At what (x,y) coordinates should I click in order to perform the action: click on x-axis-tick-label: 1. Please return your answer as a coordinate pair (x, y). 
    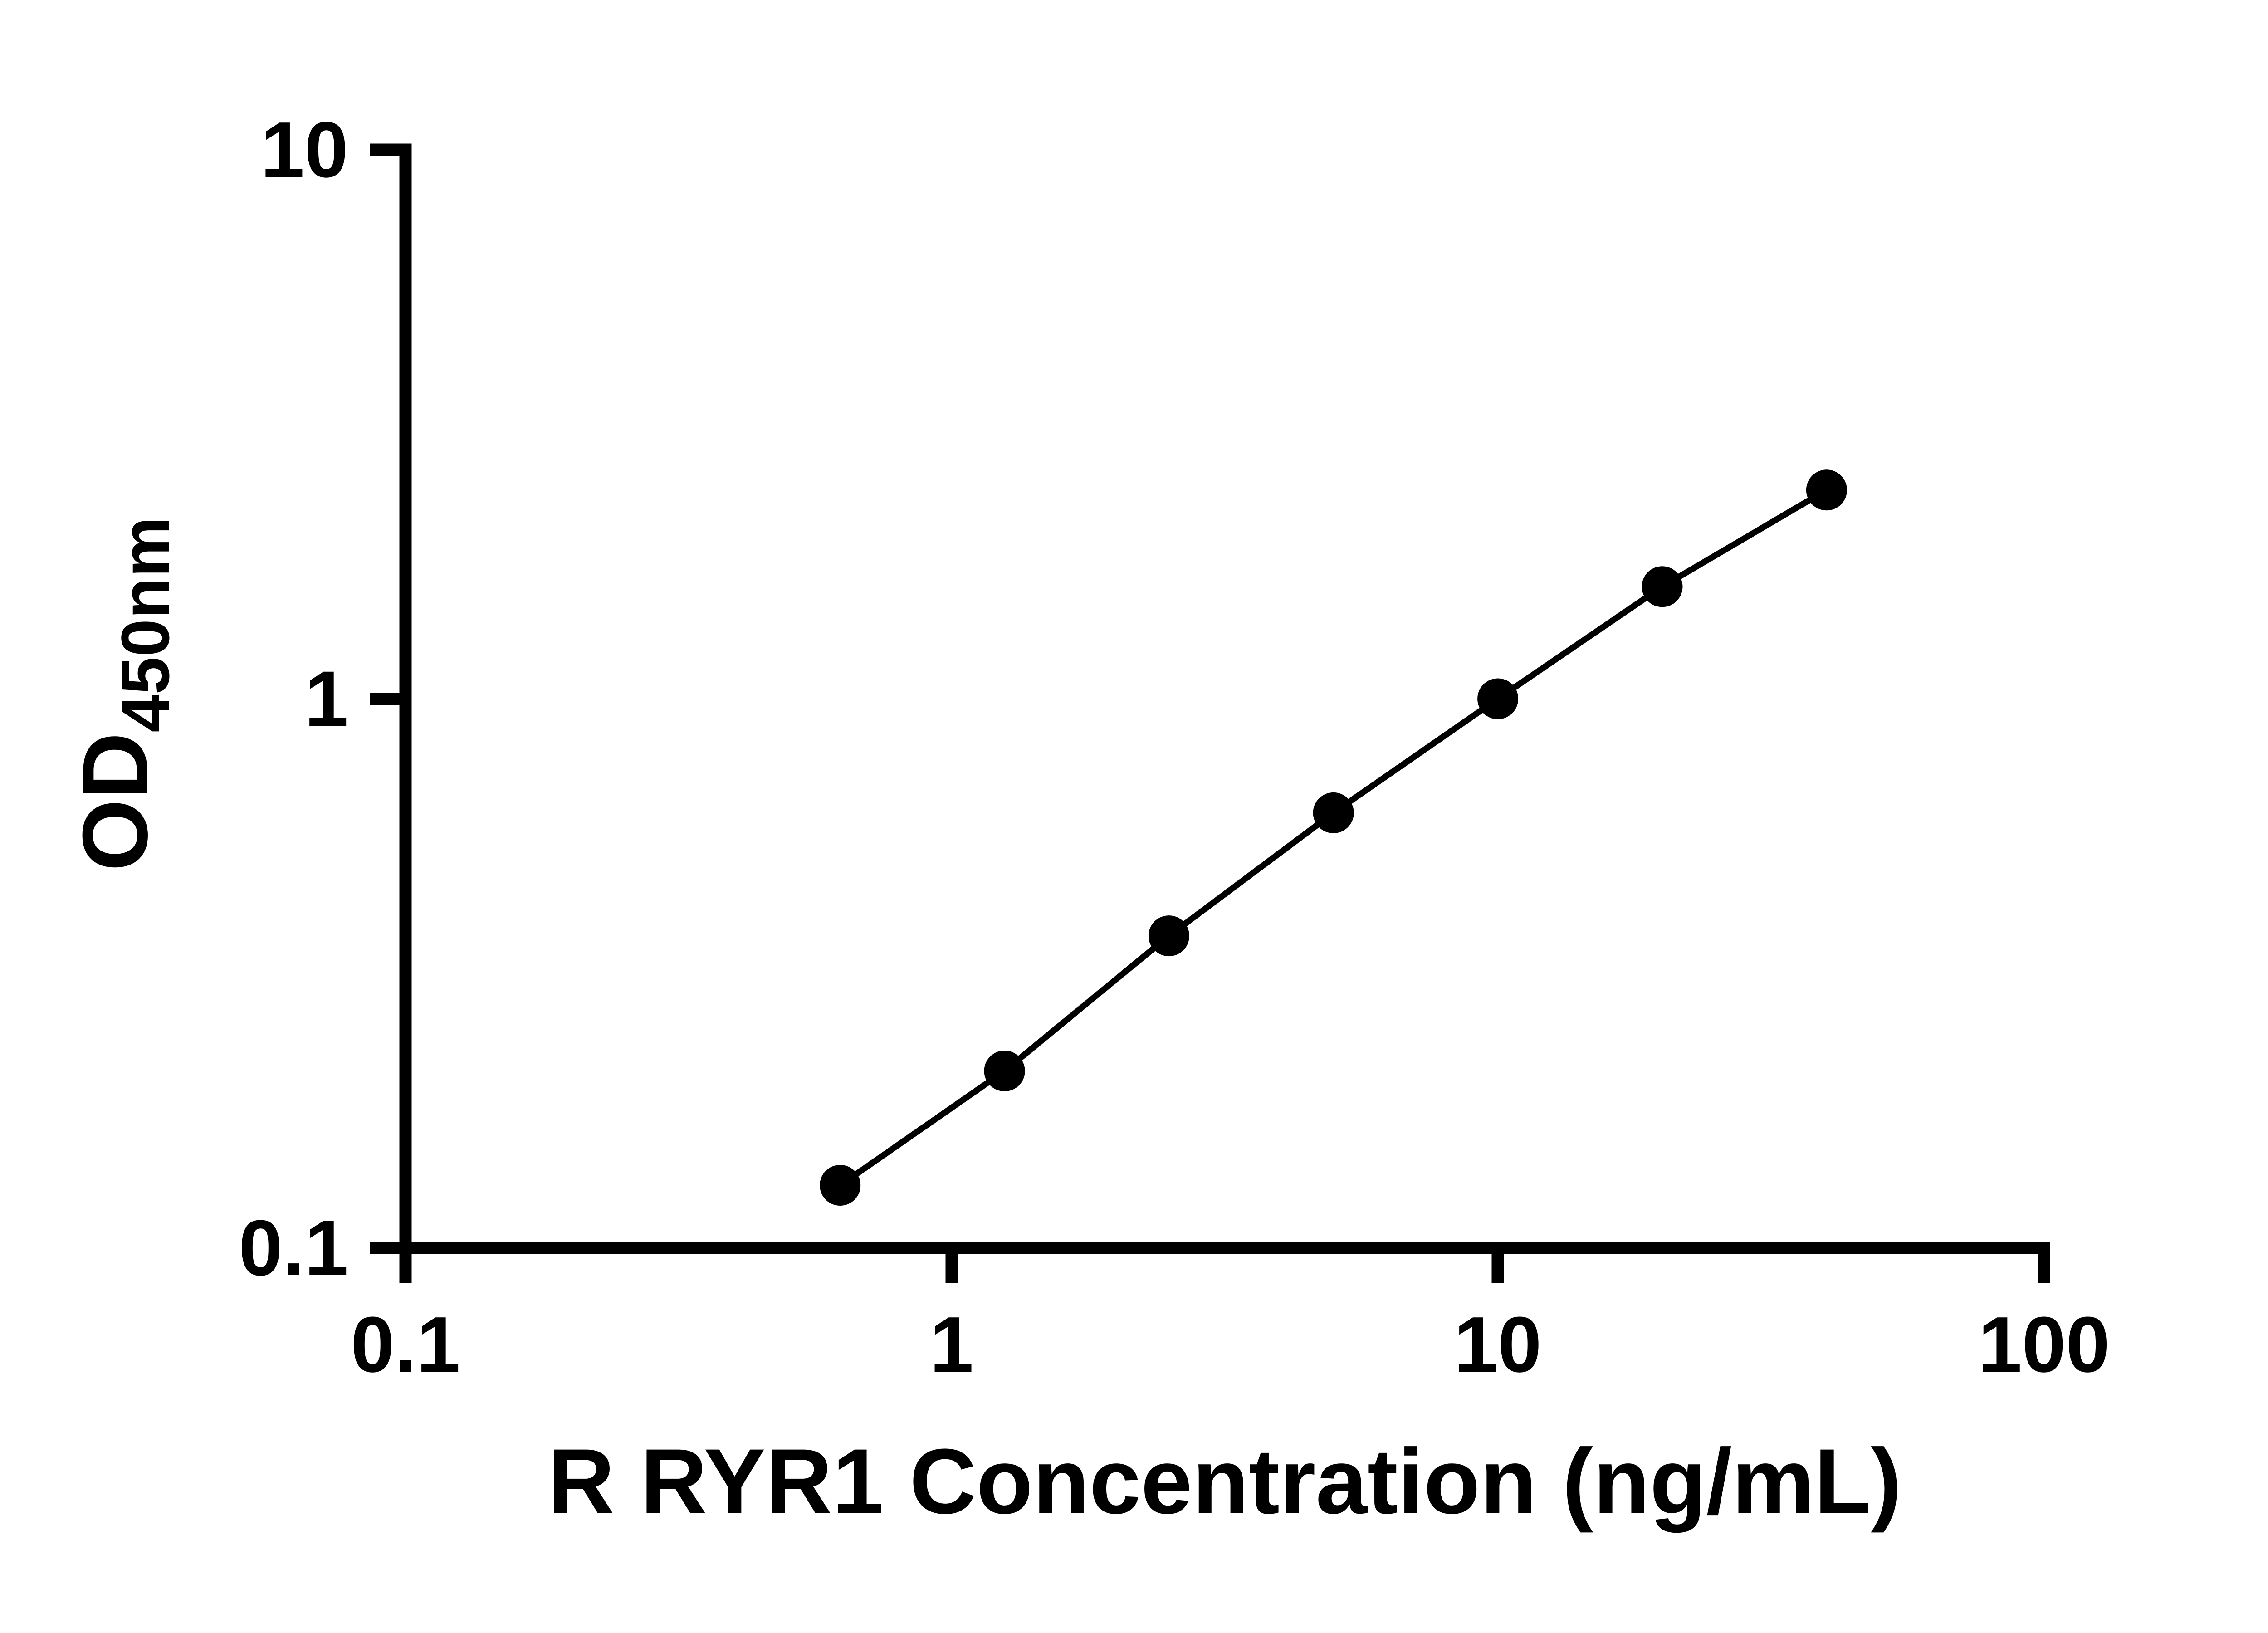
    Looking at the image, I should click on (952, 1344).